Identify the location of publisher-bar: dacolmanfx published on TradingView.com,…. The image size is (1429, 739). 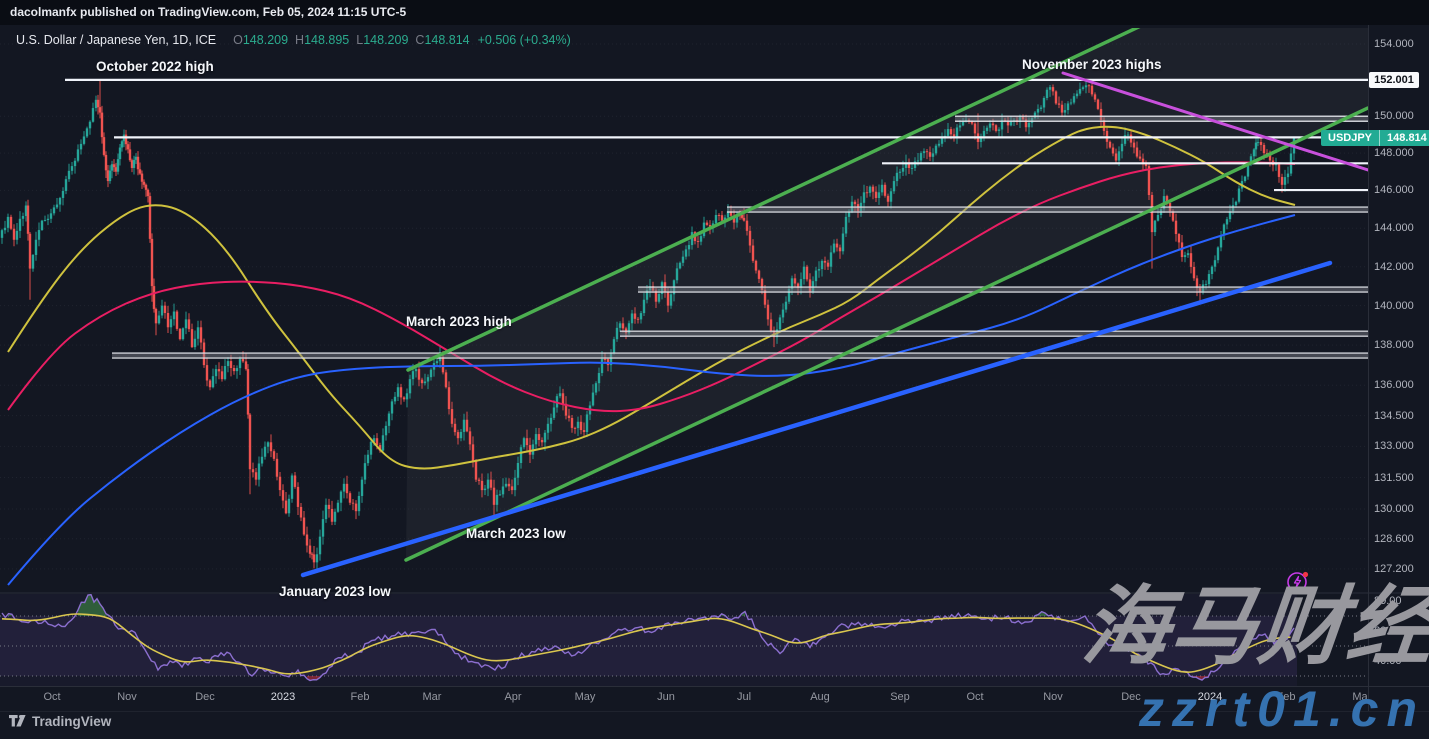
(714, 12).